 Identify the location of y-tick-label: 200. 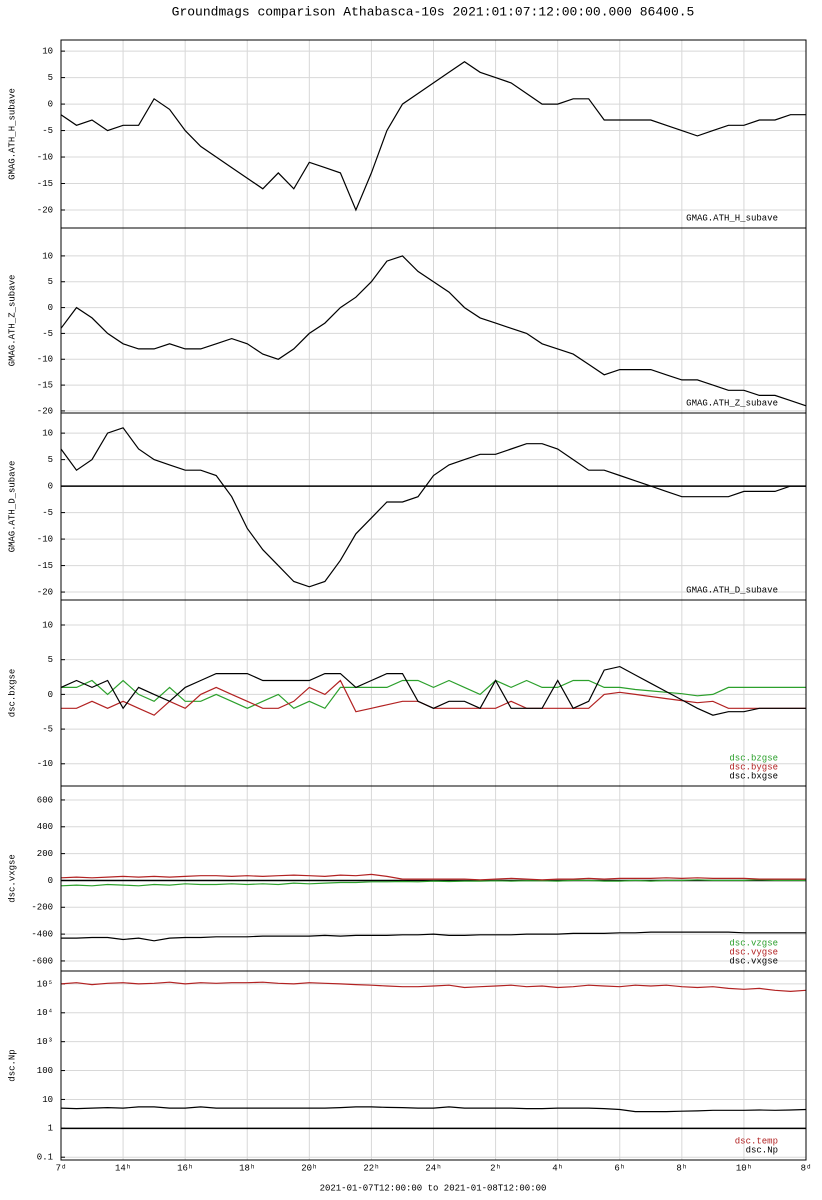
(45, 854).